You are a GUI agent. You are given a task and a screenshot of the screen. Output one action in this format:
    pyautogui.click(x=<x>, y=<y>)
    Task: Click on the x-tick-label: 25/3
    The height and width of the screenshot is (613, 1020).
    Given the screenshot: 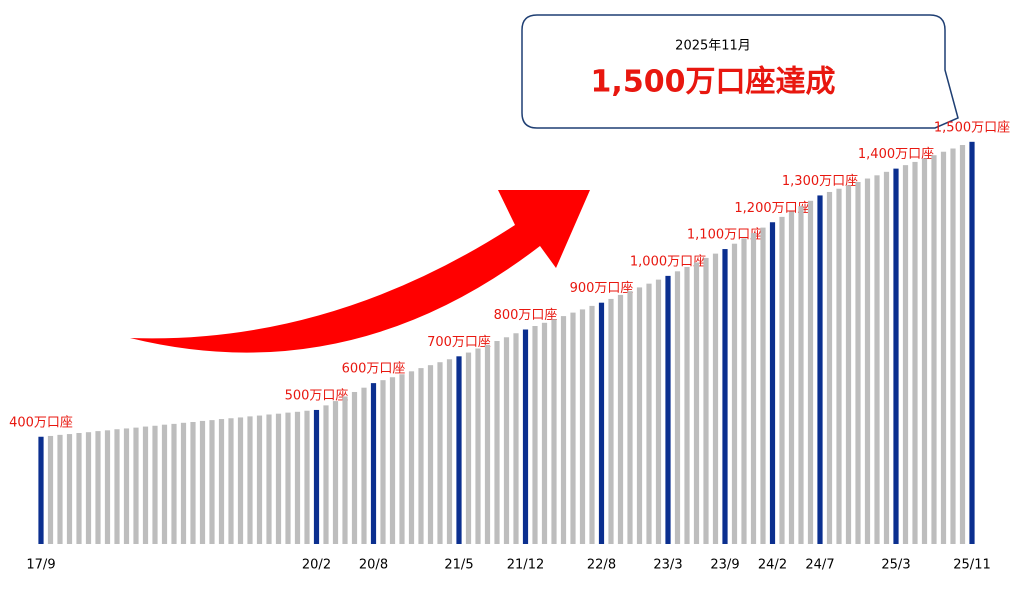 What is the action you would take?
    pyautogui.click(x=895, y=565)
    